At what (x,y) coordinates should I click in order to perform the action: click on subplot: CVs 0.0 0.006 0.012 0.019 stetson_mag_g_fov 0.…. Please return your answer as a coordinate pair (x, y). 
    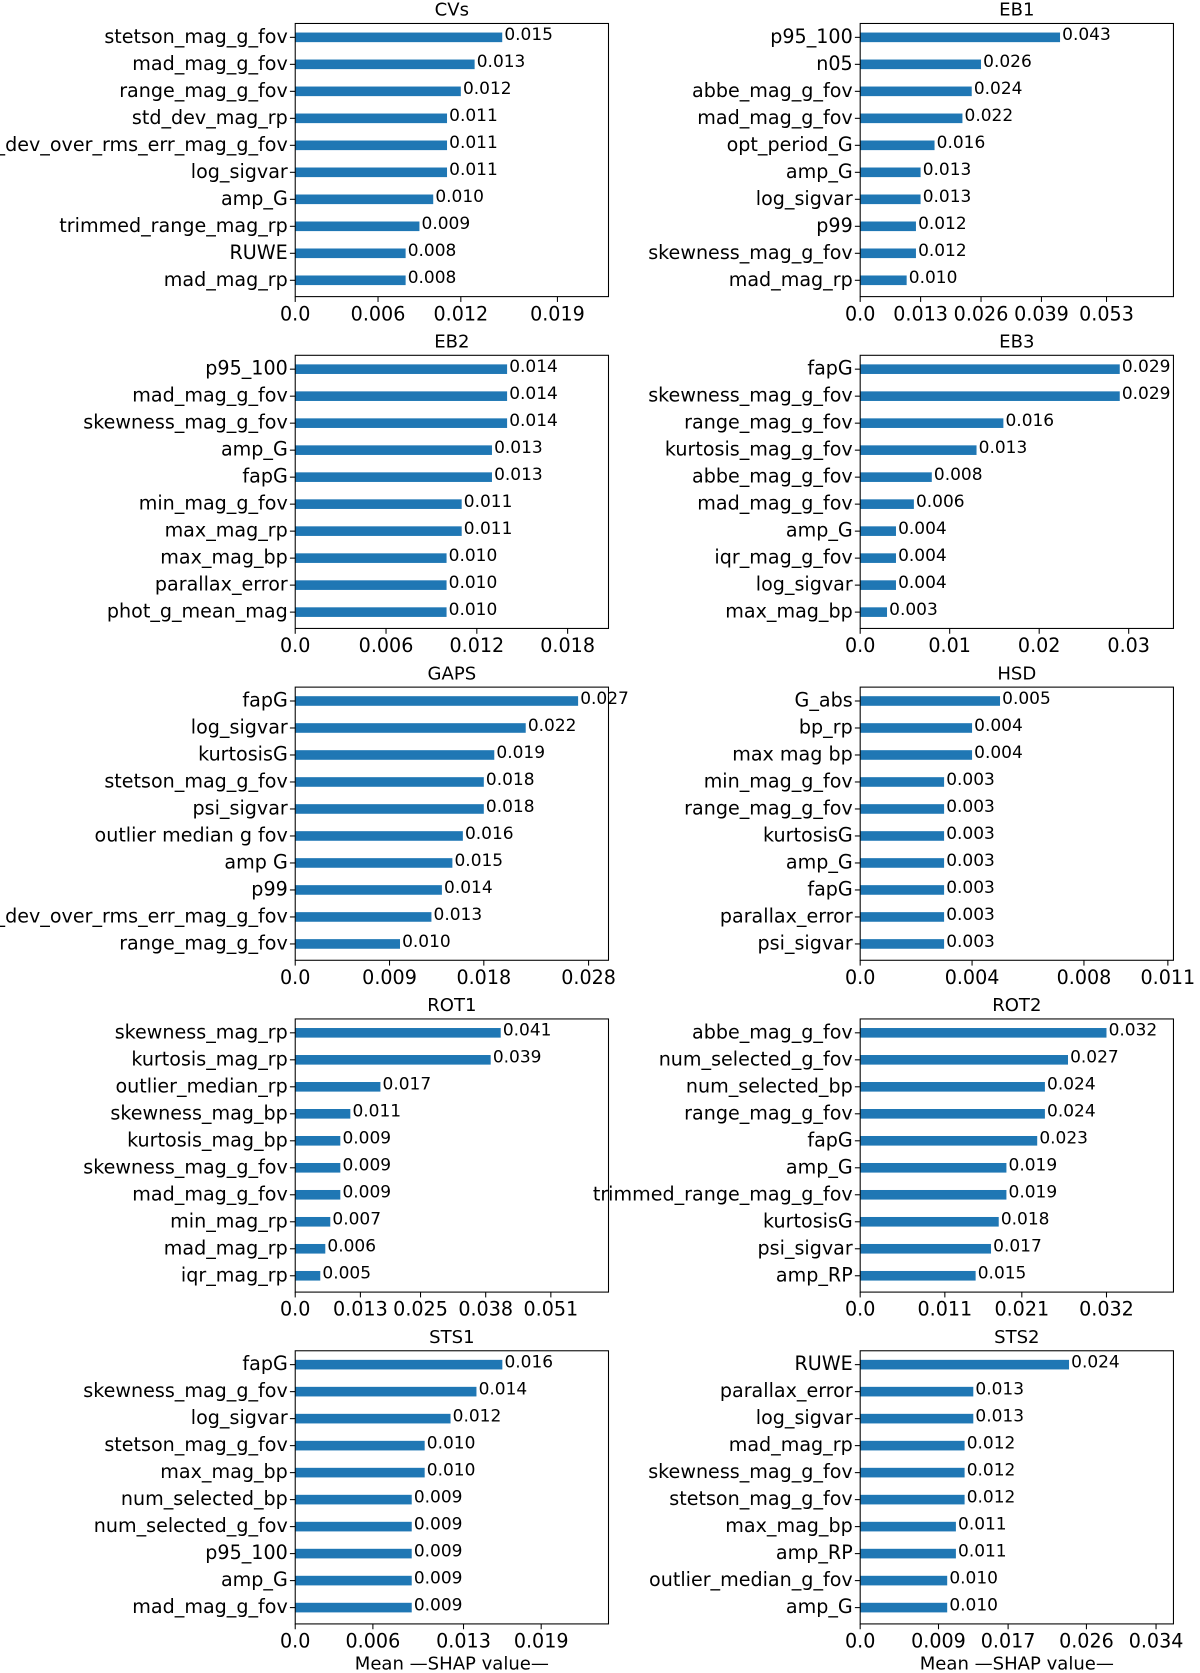
    Looking at the image, I should click on (305, 162).